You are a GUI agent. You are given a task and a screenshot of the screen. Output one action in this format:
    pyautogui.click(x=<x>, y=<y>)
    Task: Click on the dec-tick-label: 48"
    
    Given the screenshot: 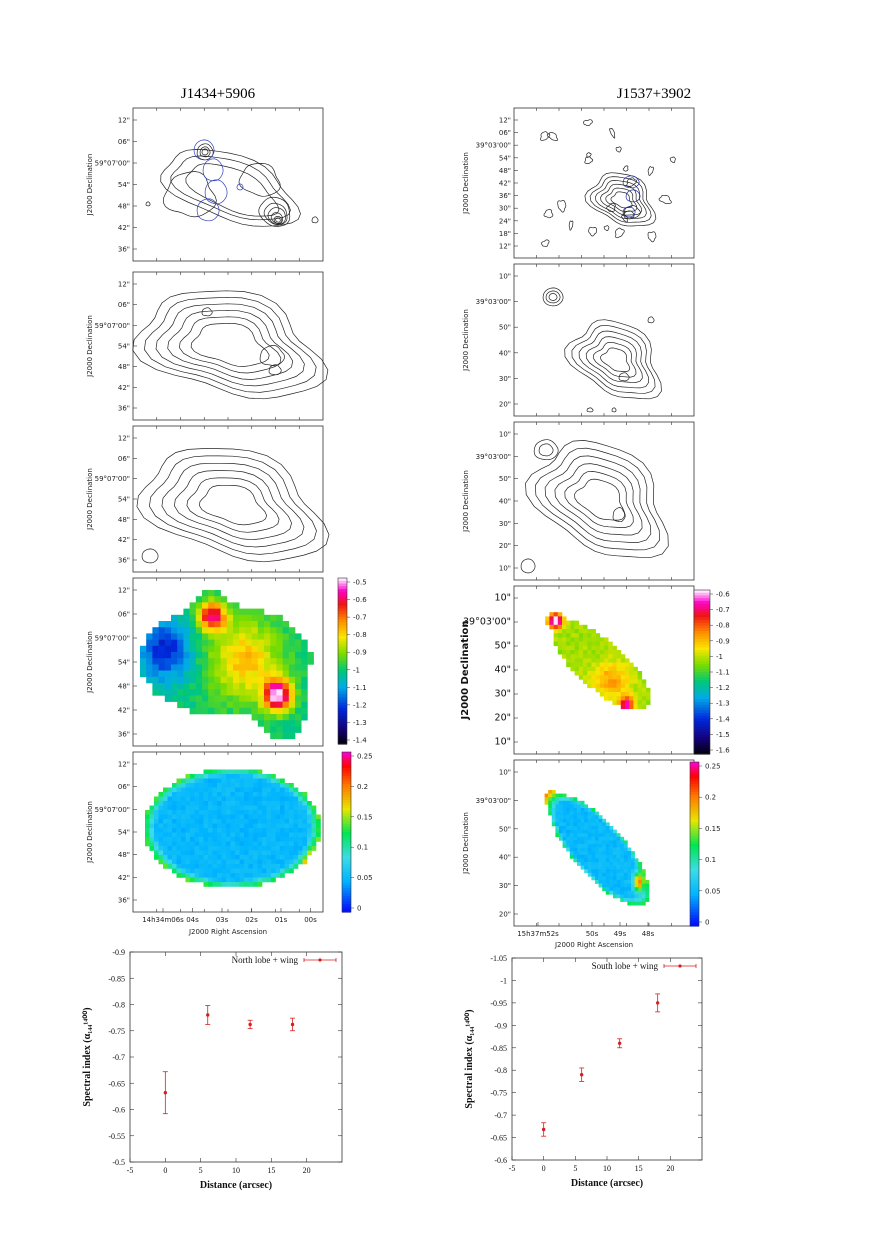 What is the action you would take?
    pyautogui.click(x=124, y=520)
    